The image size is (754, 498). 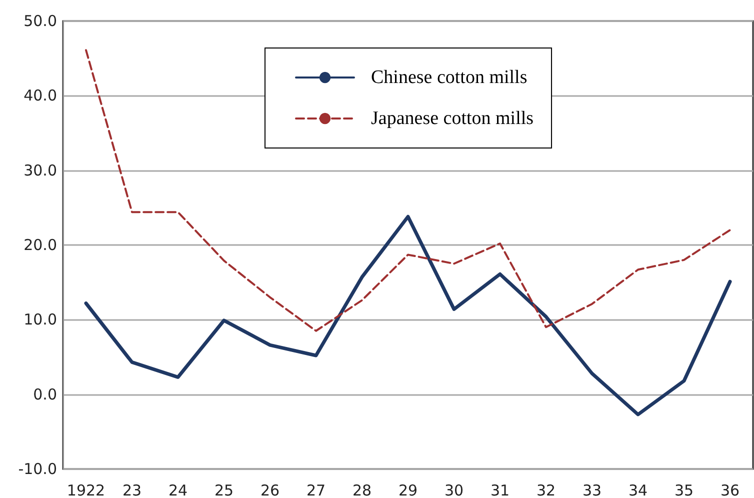 What do you see at coordinates (546, 490) in the screenshot?
I see `x-tick-label: 32` at bounding box center [546, 490].